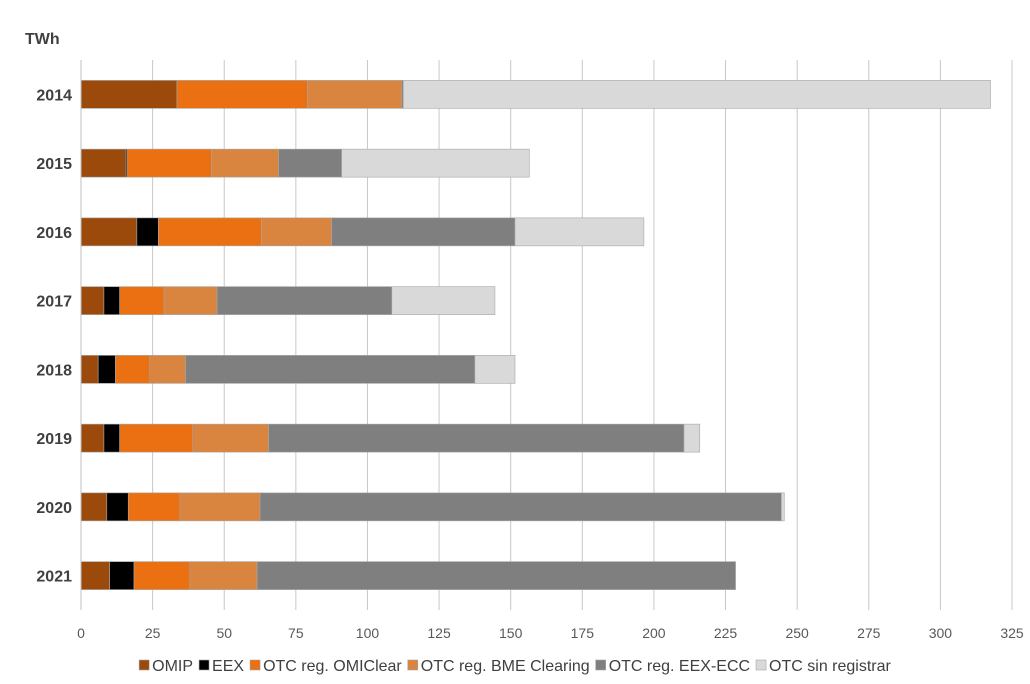 Image resolution: width=1030 pixels, height=684 pixels. What do you see at coordinates (54, 439) in the screenshot?
I see `category-label: 2019` at bounding box center [54, 439].